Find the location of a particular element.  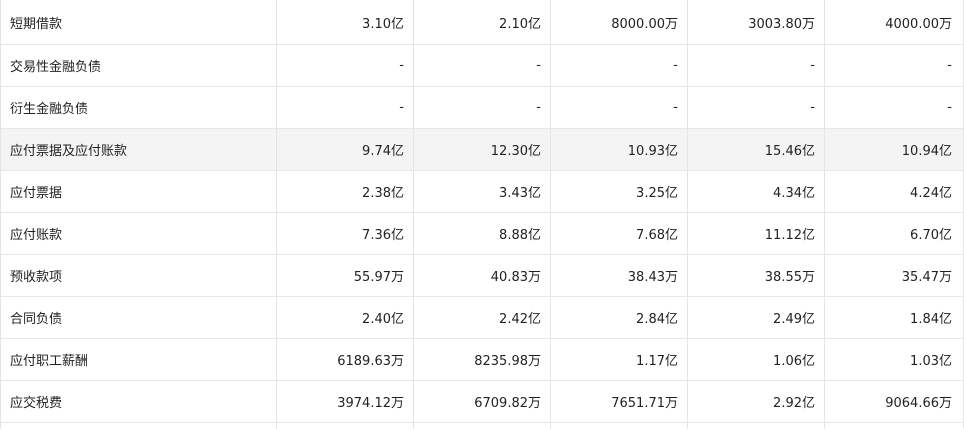

value-cell: 2.38亿 is located at coordinates (345, 191).